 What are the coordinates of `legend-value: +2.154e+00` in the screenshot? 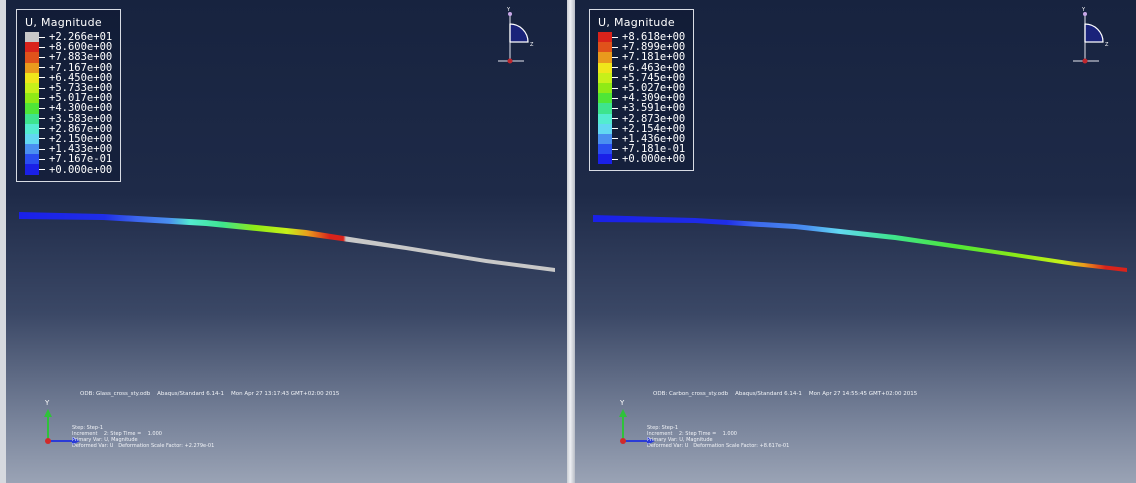 It's located at (654, 128).